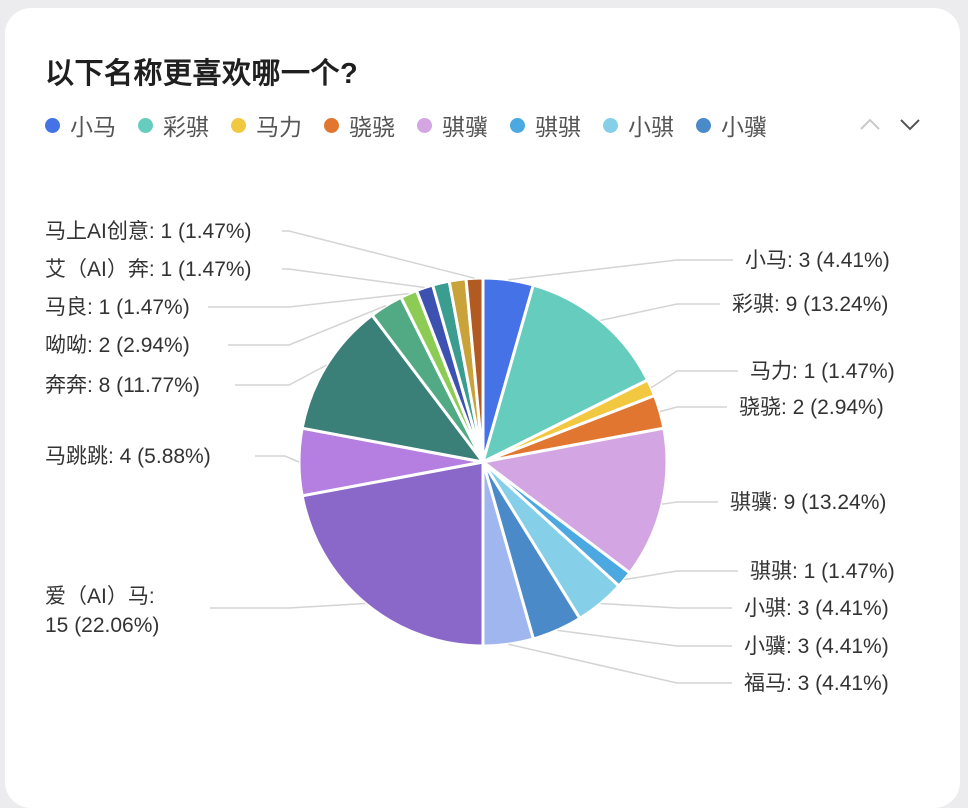 The height and width of the screenshot is (808, 968). I want to click on legend-label: 骐骐, so click(558, 127).